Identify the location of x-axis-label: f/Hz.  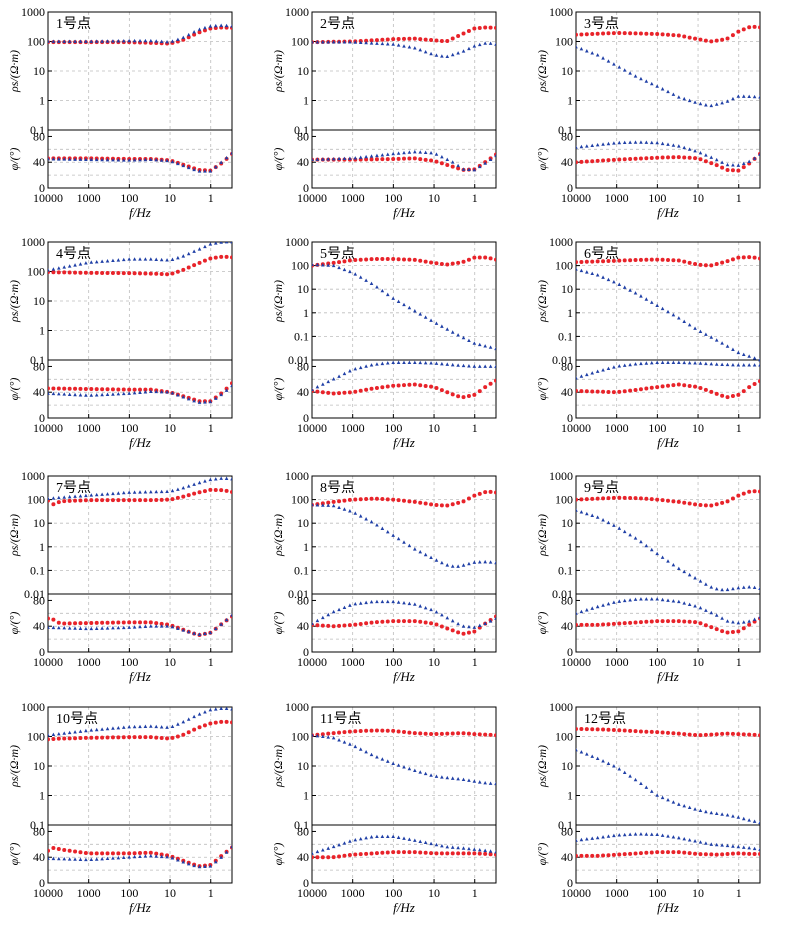
(404, 442).